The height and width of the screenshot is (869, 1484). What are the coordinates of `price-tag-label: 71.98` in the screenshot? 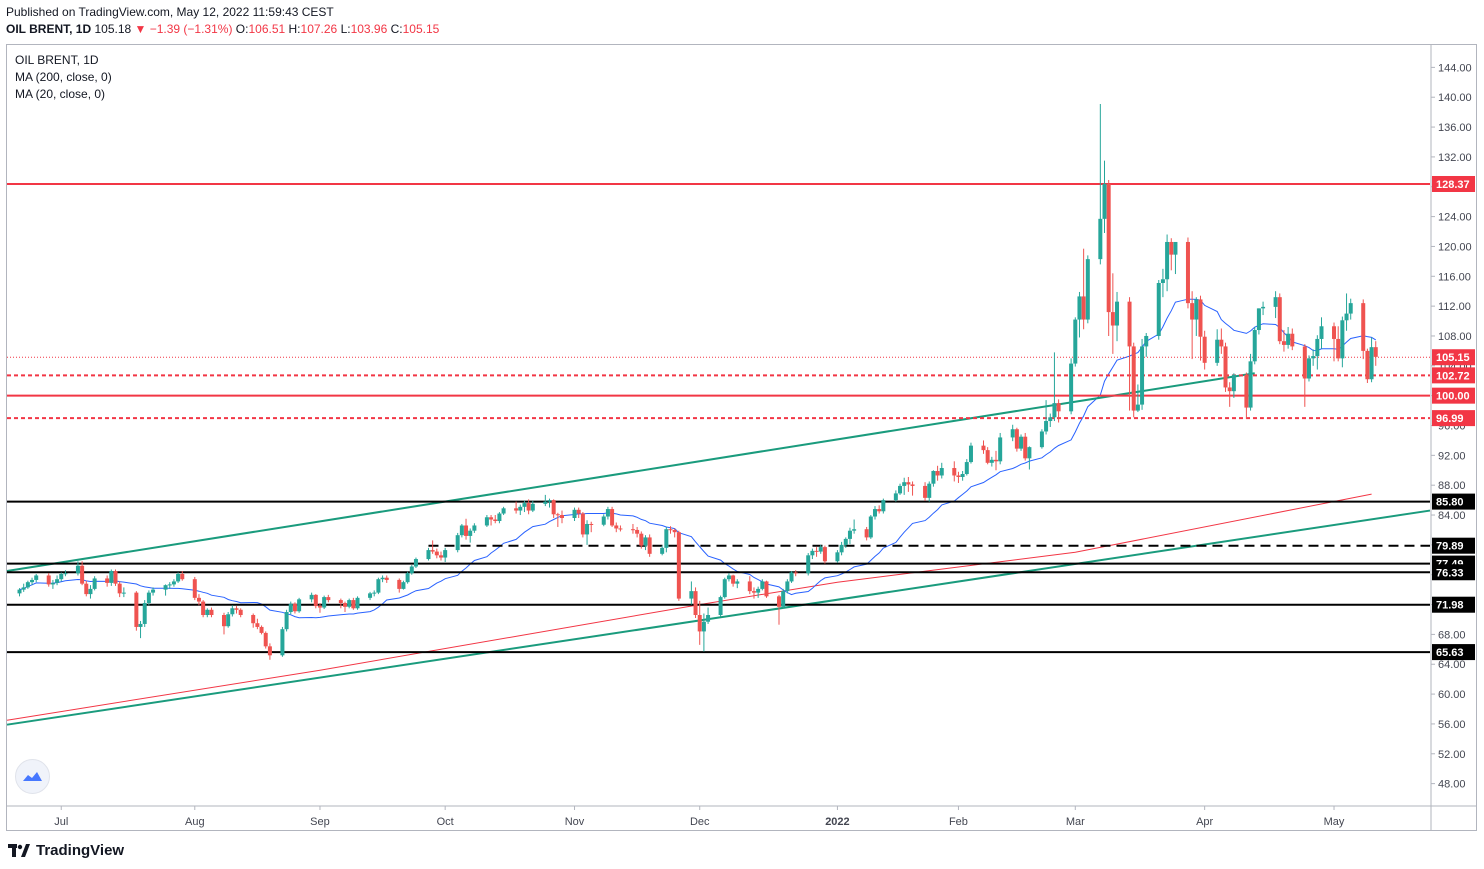 It's located at (1450, 606).